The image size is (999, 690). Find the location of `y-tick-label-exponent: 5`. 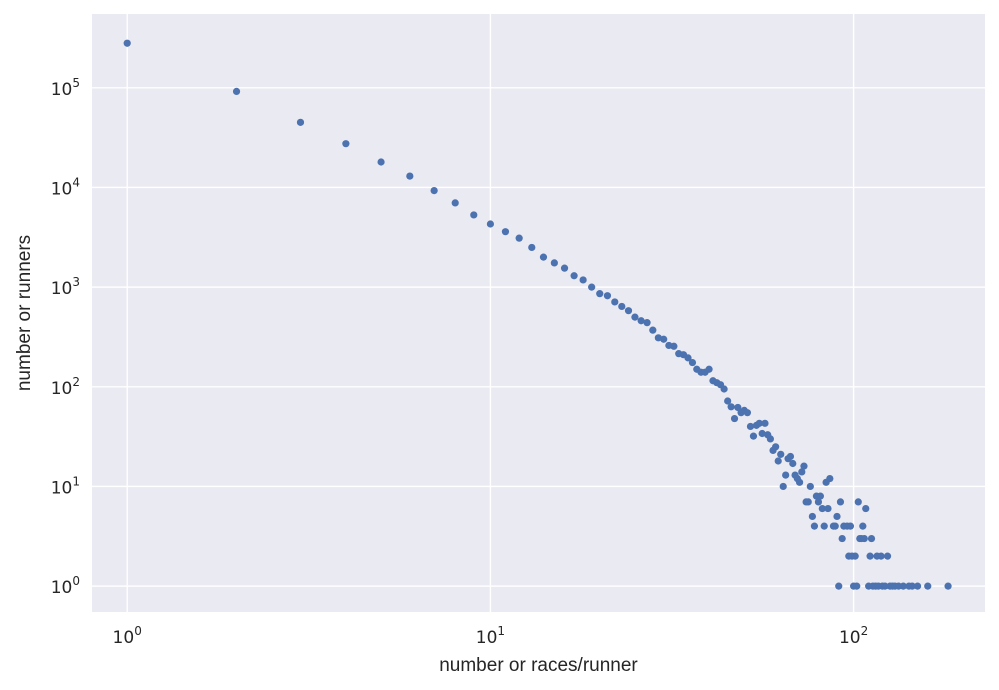

y-tick-label-exponent: 5 is located at coordinates (76, 83).